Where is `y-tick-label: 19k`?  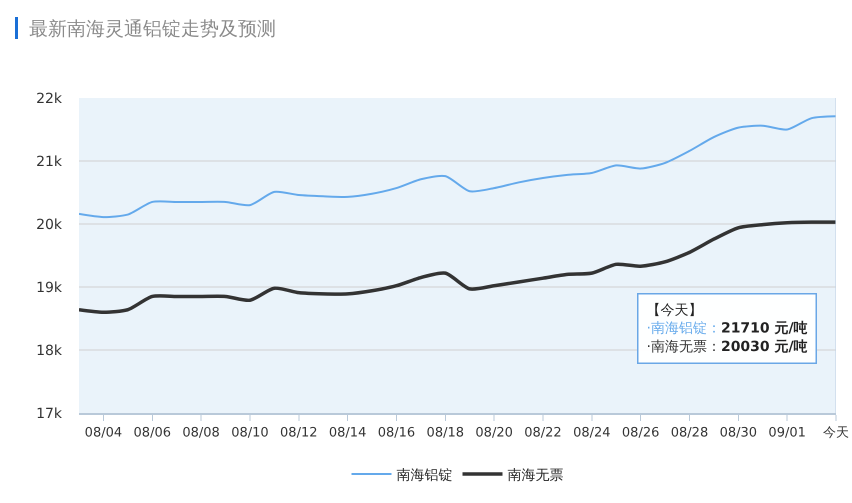 y-tick-label: 19k is located at coordinates (49, 288).